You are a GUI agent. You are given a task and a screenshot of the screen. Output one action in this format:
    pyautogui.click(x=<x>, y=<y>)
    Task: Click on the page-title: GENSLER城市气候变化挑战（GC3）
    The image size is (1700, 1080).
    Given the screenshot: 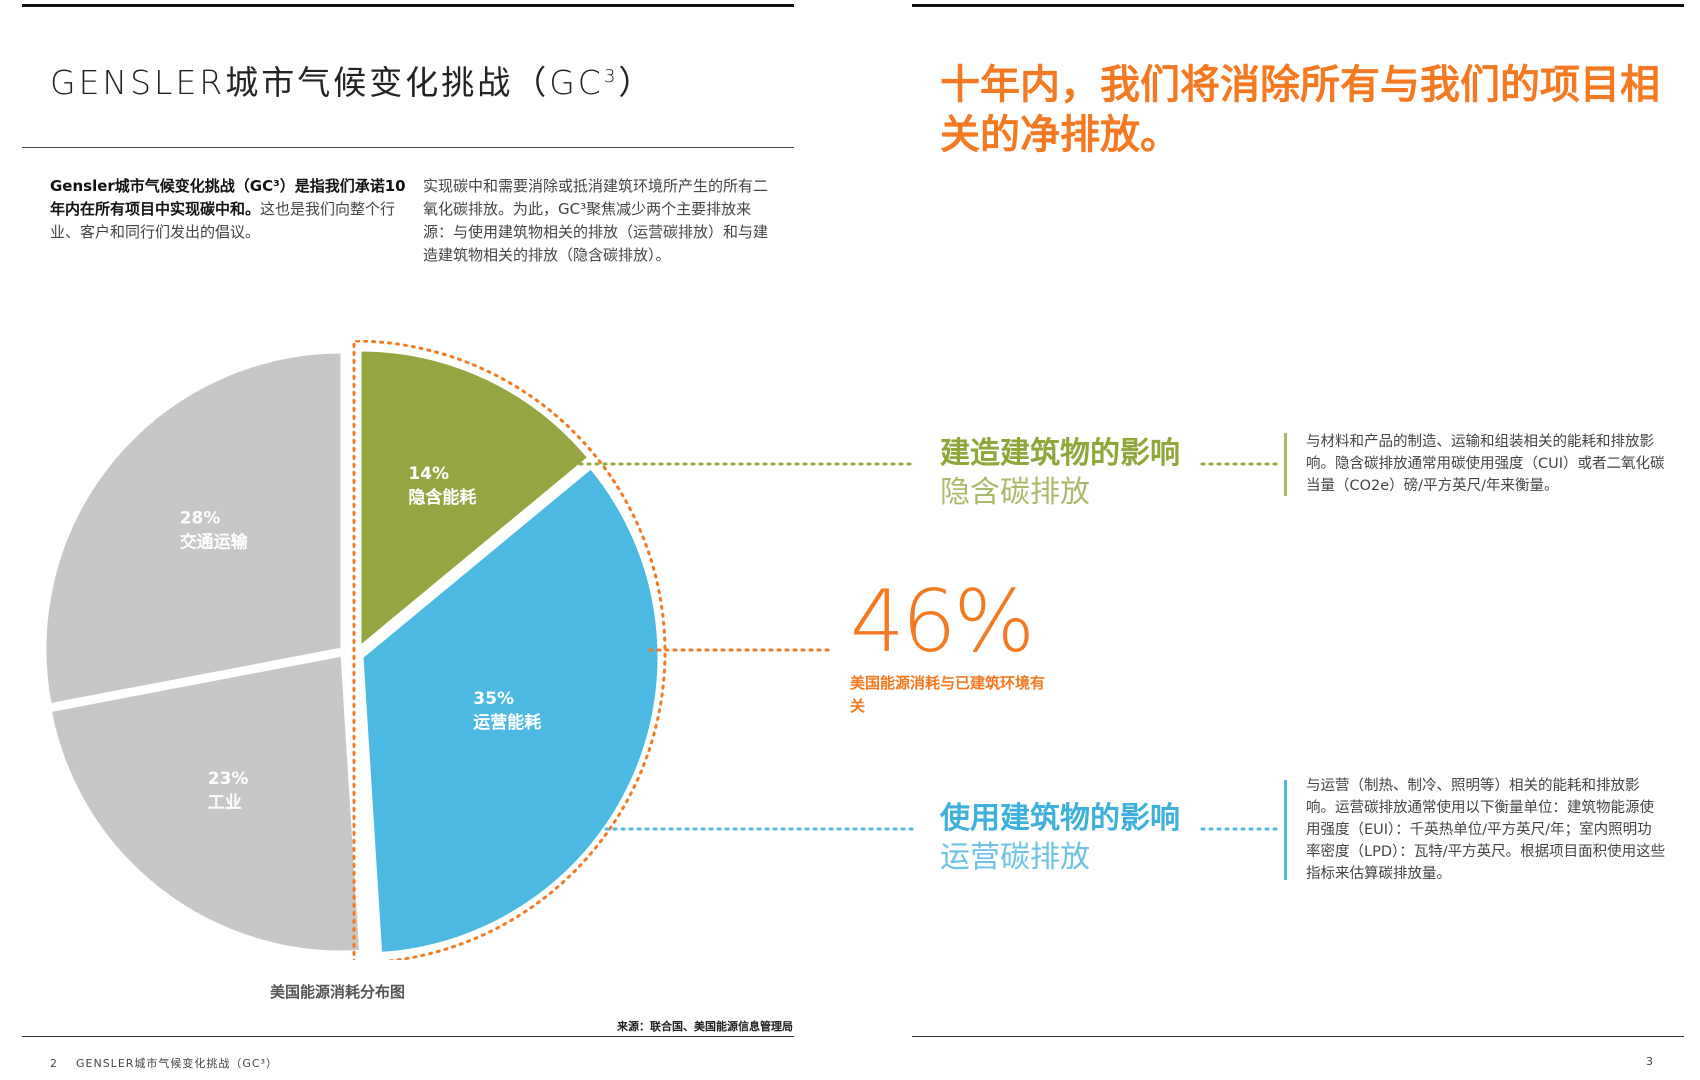 What is the action you would take?
    pyautogui.click(x=352, y=82)
    